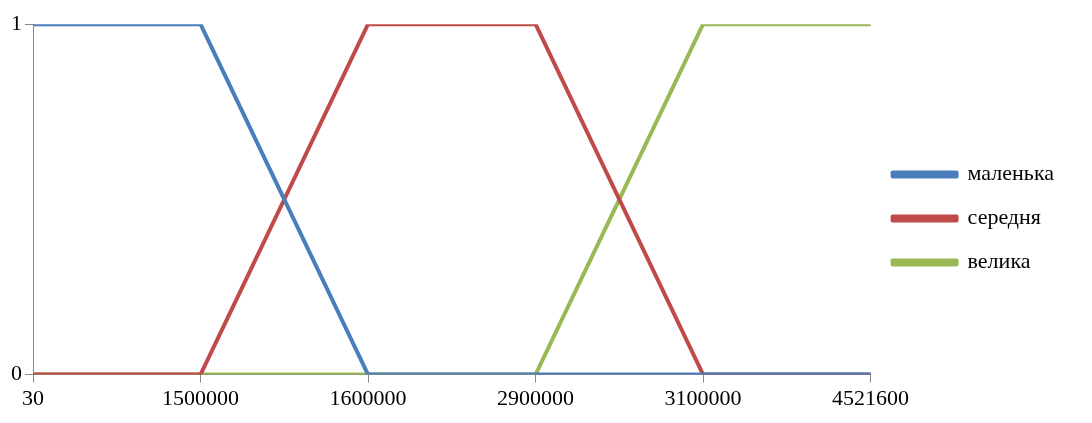 This screenshot has width=1092, height=423. What do you see at coordinates (536, 397) in the screenshot?
I see `x-tick-label: 2900000` at bounding box center [536, 397].